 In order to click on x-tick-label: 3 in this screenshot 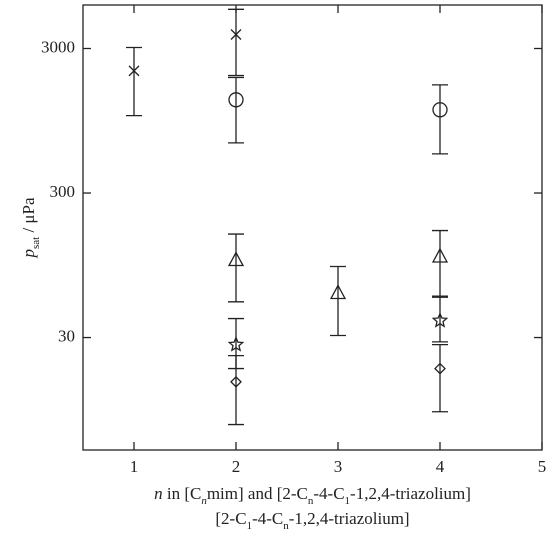, I will do `click(338, 466)`.